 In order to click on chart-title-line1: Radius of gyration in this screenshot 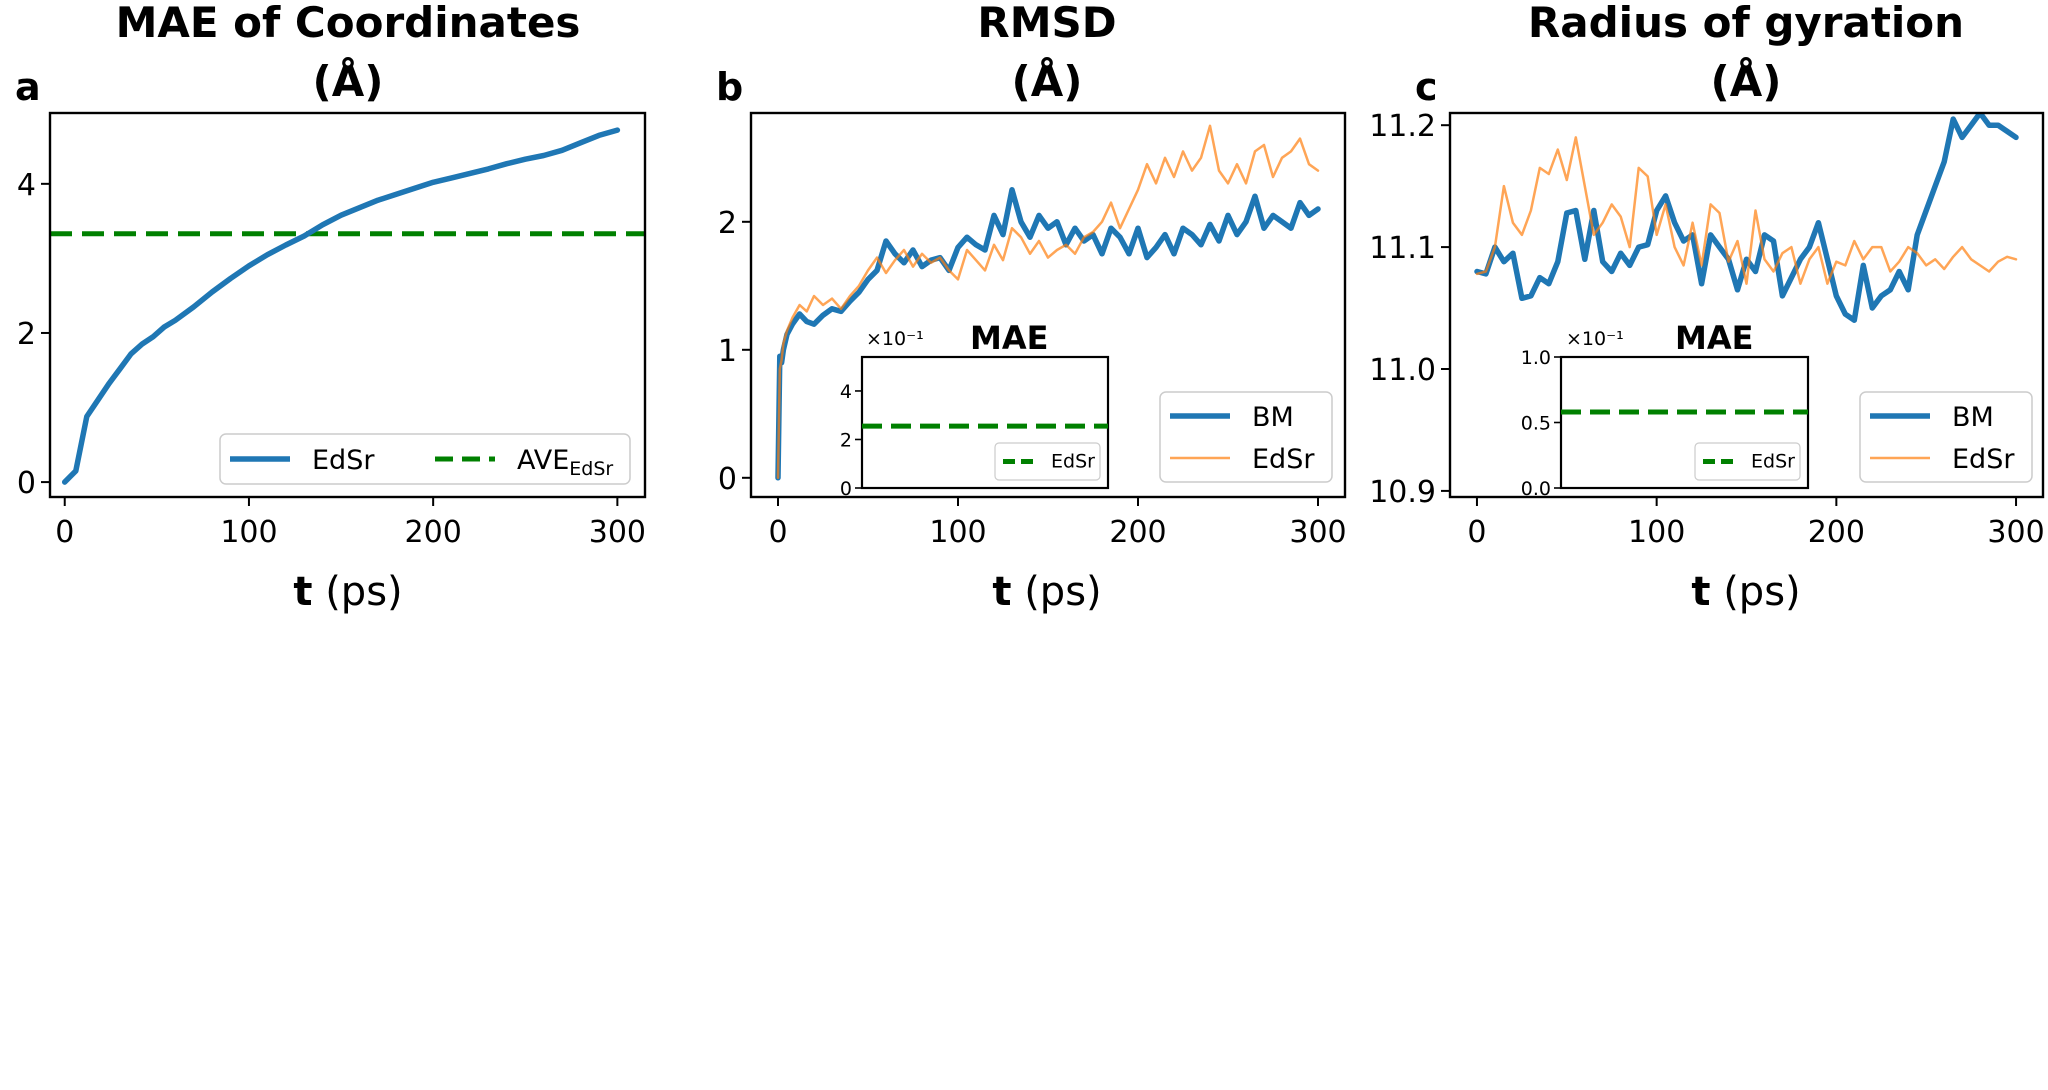, I will do `click(1746, 23)`.